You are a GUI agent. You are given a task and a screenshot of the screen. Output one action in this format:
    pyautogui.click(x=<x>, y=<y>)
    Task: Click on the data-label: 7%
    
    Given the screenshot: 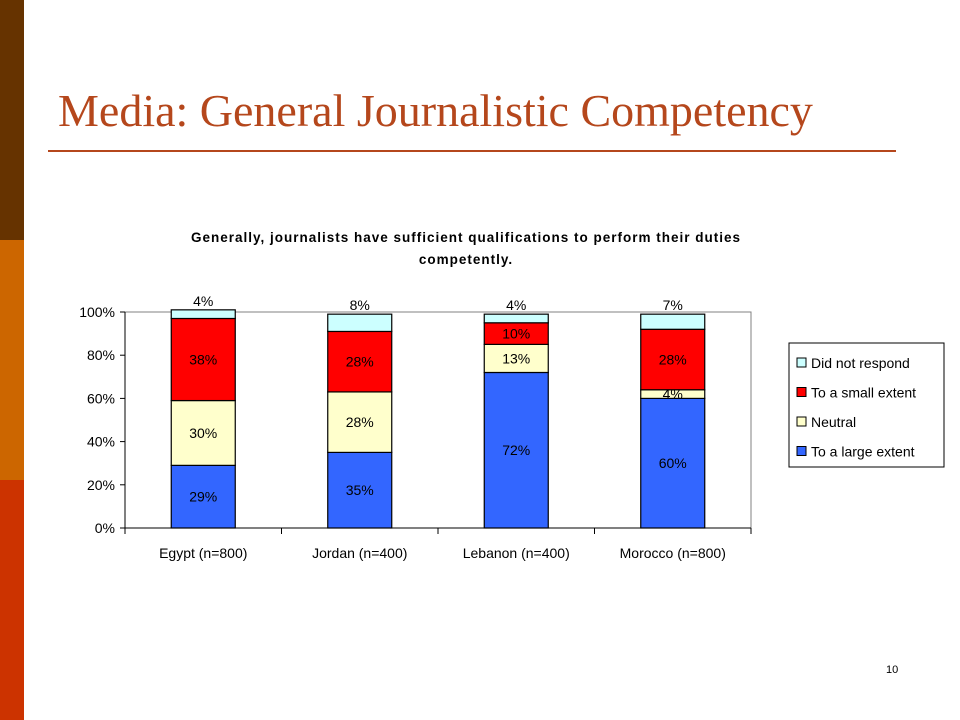 What is the action you would take?
    pyautogui.click(x=673, y=305)
    